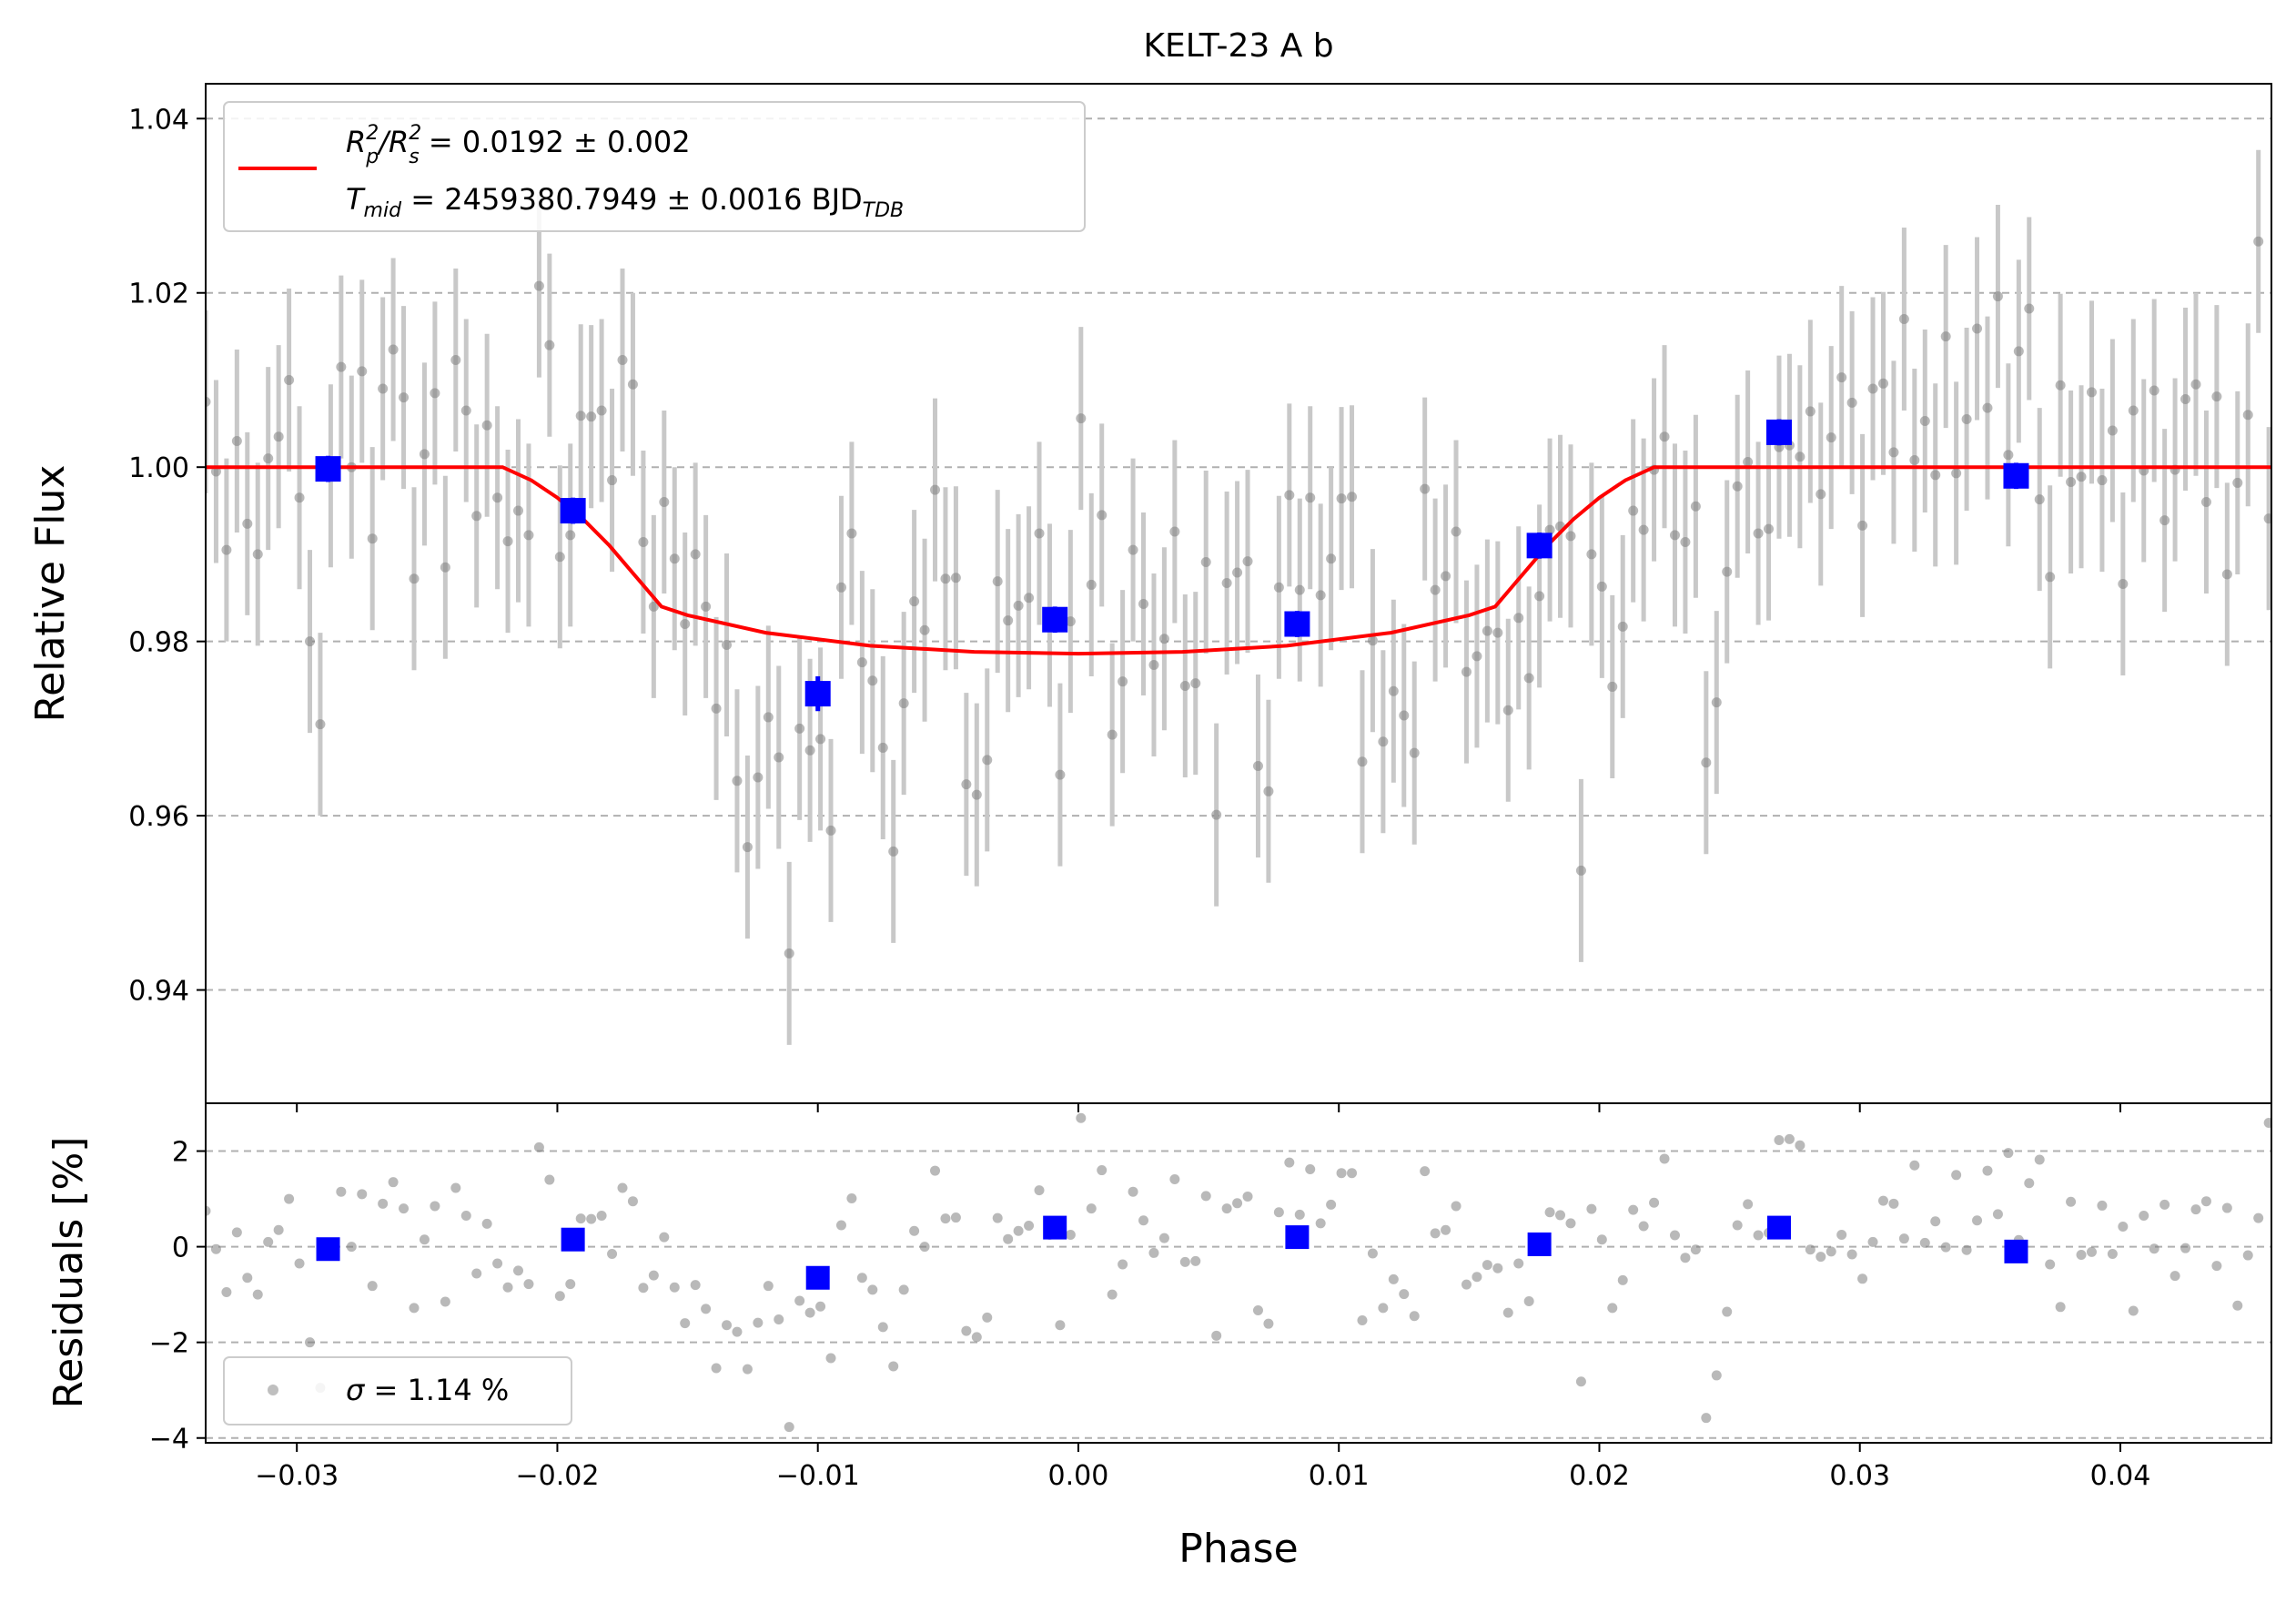  What do you see at coordinates (158, 817) in the screenshot?
I see `light-curve-y-tick-label: 0.96` at bounding box center [158, 817].